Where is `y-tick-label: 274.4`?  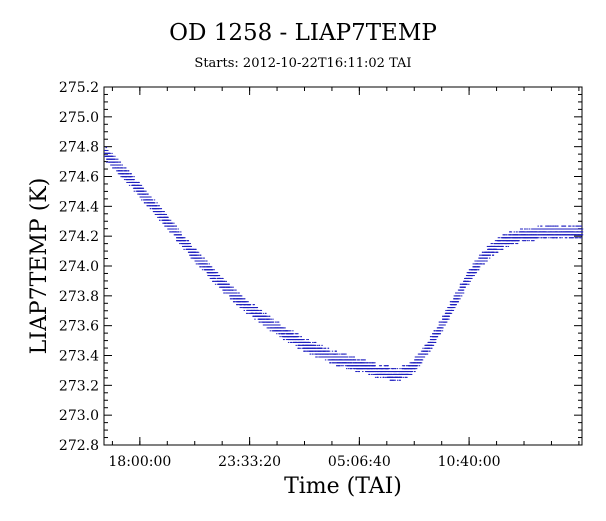
y-tick-label: 274.4 is located at coordinates (79, 207).